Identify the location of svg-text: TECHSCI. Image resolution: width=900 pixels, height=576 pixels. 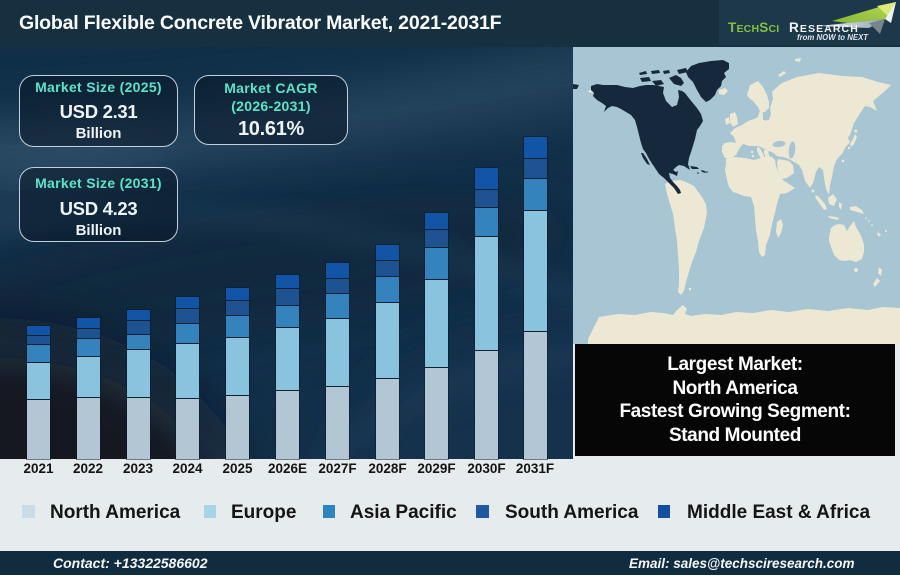
(753, 27).